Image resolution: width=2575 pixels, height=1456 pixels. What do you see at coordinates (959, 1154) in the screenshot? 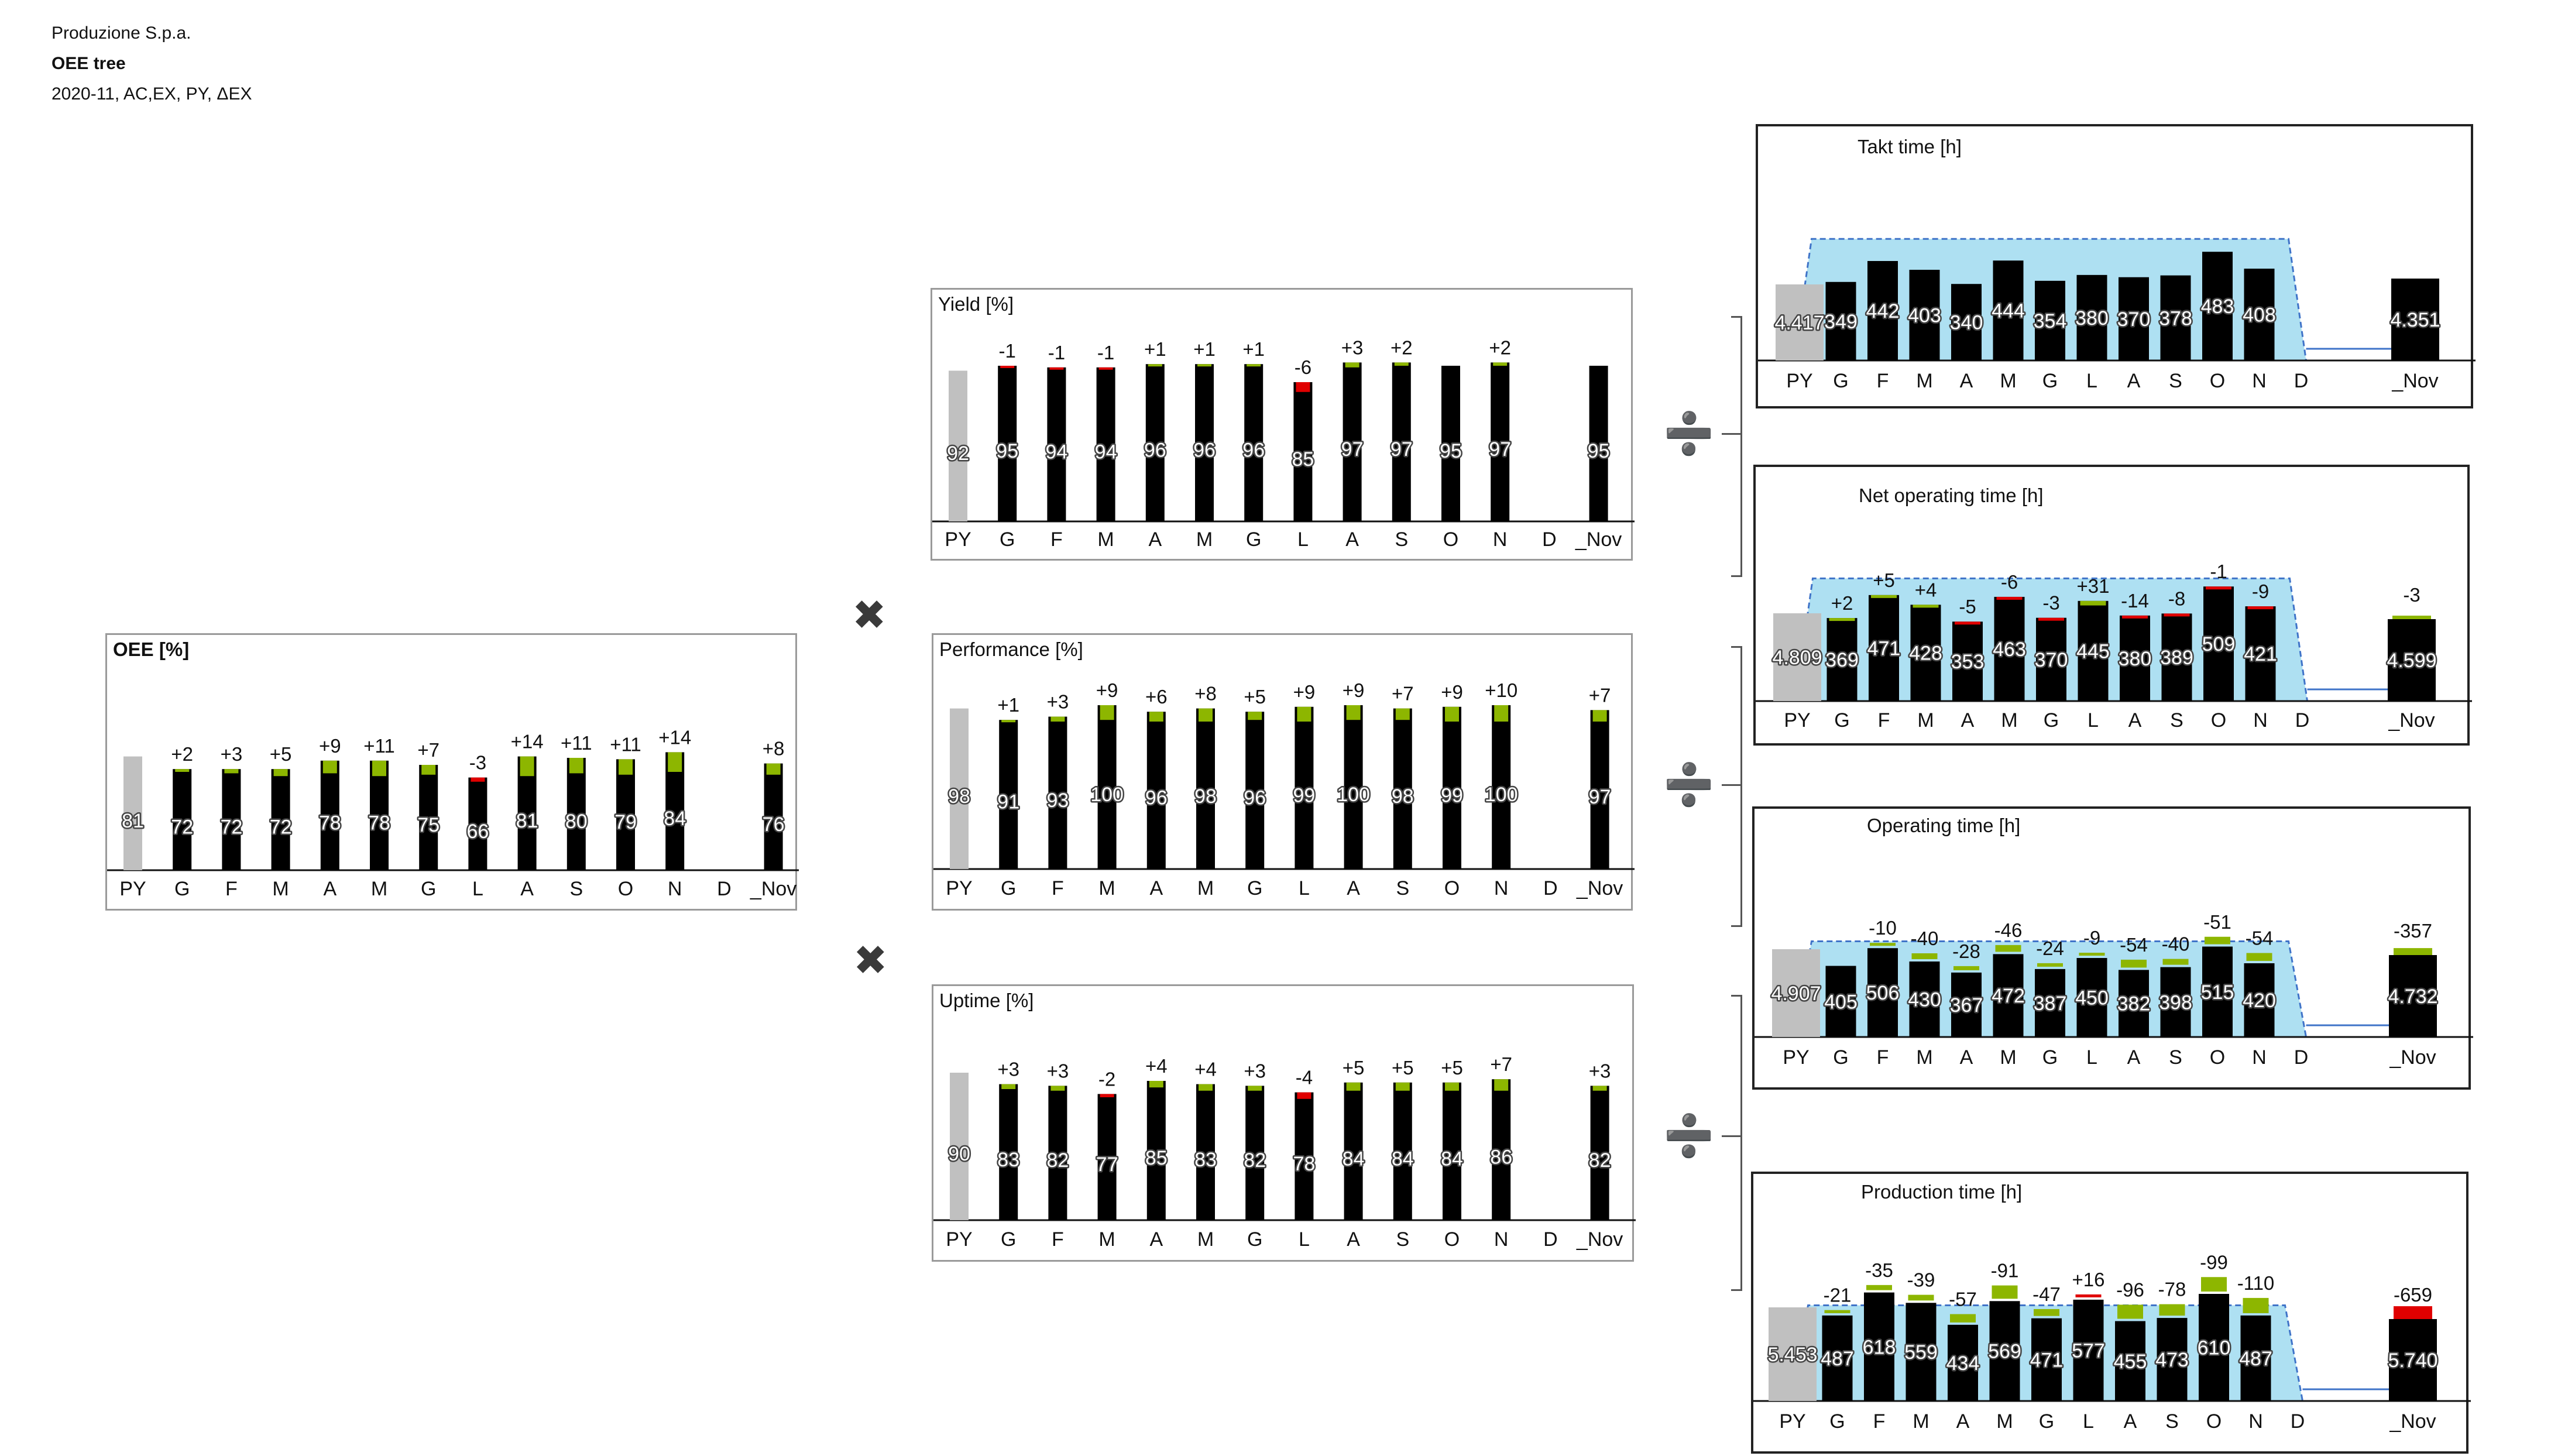
I see `value-label: 90` at bounding box center [959, 1154].